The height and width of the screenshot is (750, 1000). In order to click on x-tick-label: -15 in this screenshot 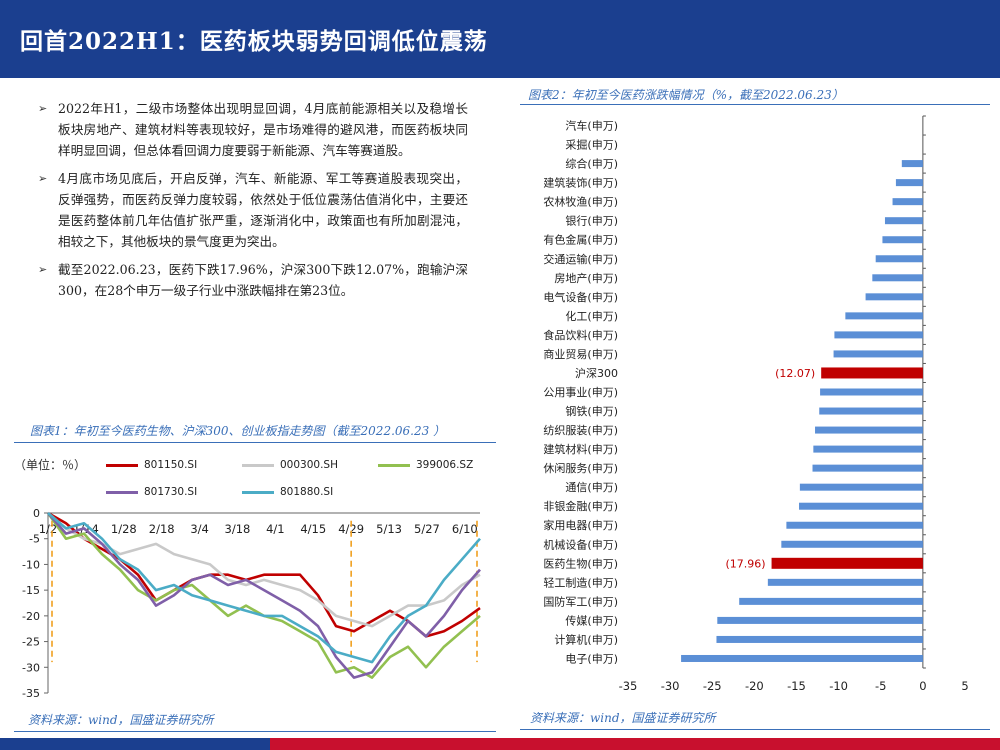, I will do `click(796, 686)`.